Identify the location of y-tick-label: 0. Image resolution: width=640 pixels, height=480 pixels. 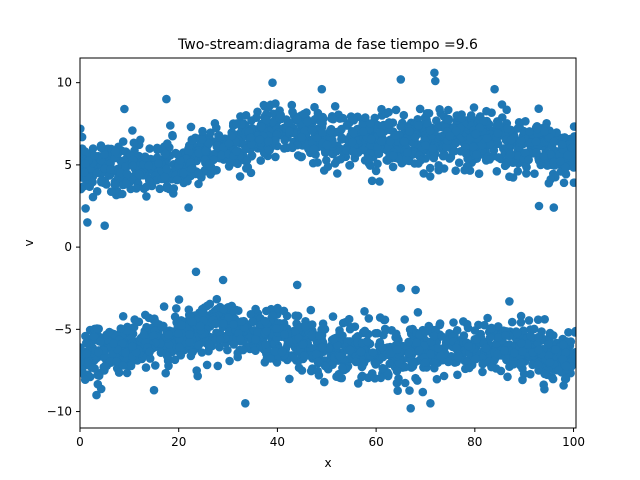
(68, 247).